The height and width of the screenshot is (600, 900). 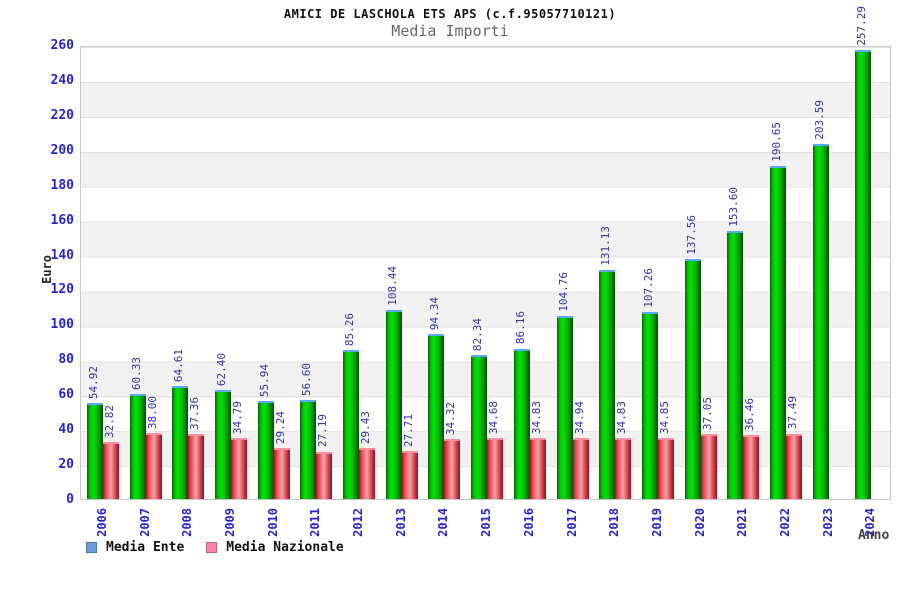 I want to click on year-label: 2019, so click(x=656, y=522).